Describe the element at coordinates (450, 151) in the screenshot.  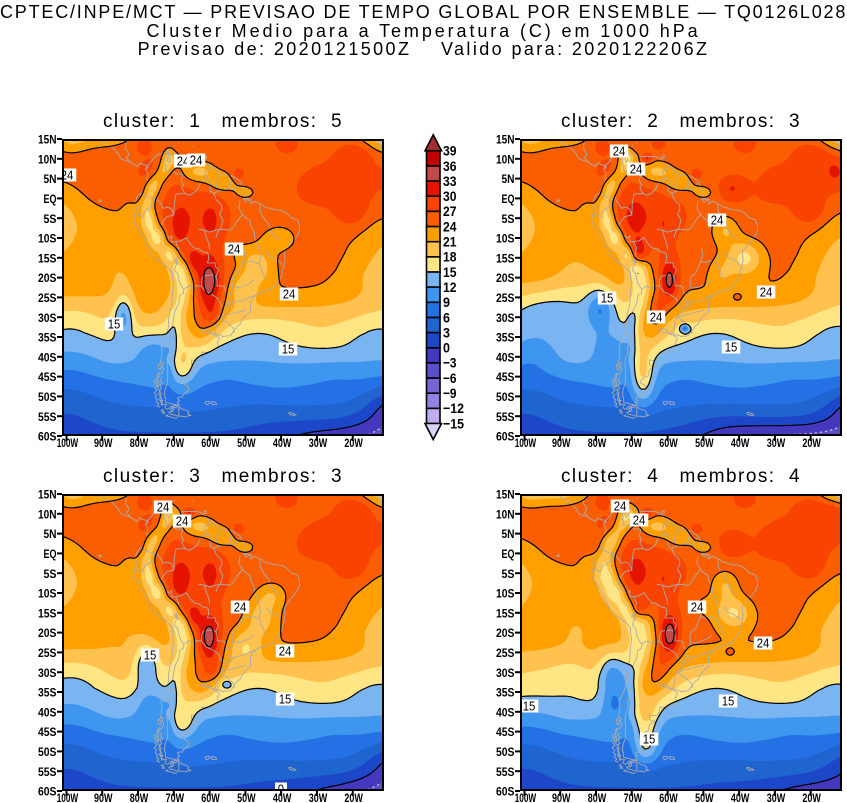
I see `svg-text: 39` at that location.